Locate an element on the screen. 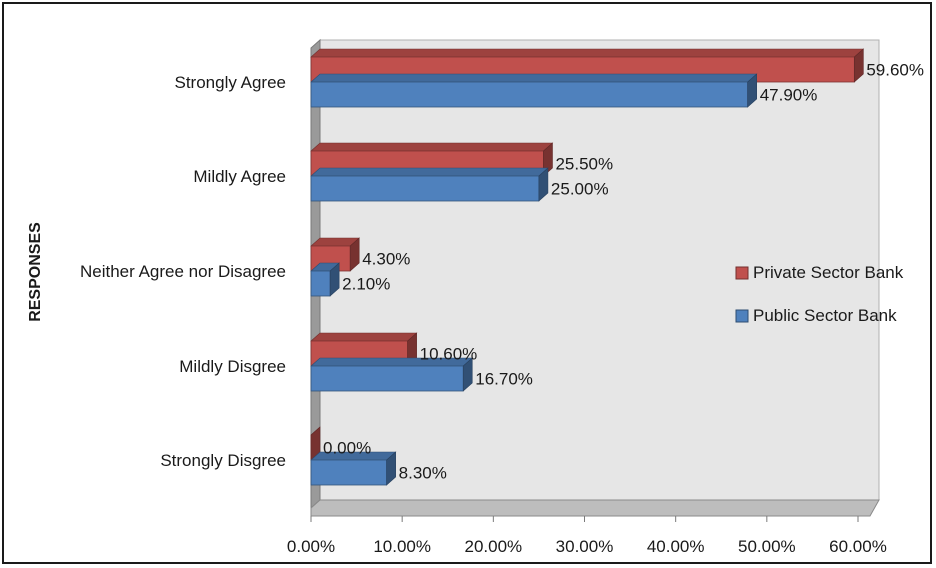 The width and height of the screenshot is (936, 568). category-label: Mildly Agree is located at coordinates (239, 176).